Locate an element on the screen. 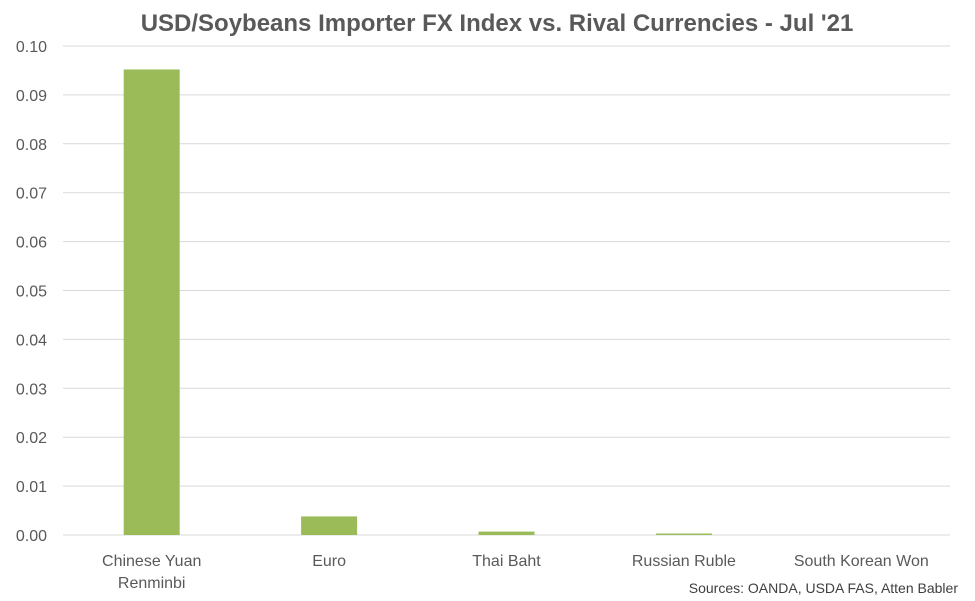 The height and width of the screenshot is (601, 975). x-tick-label: South Korean Won is located at coordinates (861, 561).